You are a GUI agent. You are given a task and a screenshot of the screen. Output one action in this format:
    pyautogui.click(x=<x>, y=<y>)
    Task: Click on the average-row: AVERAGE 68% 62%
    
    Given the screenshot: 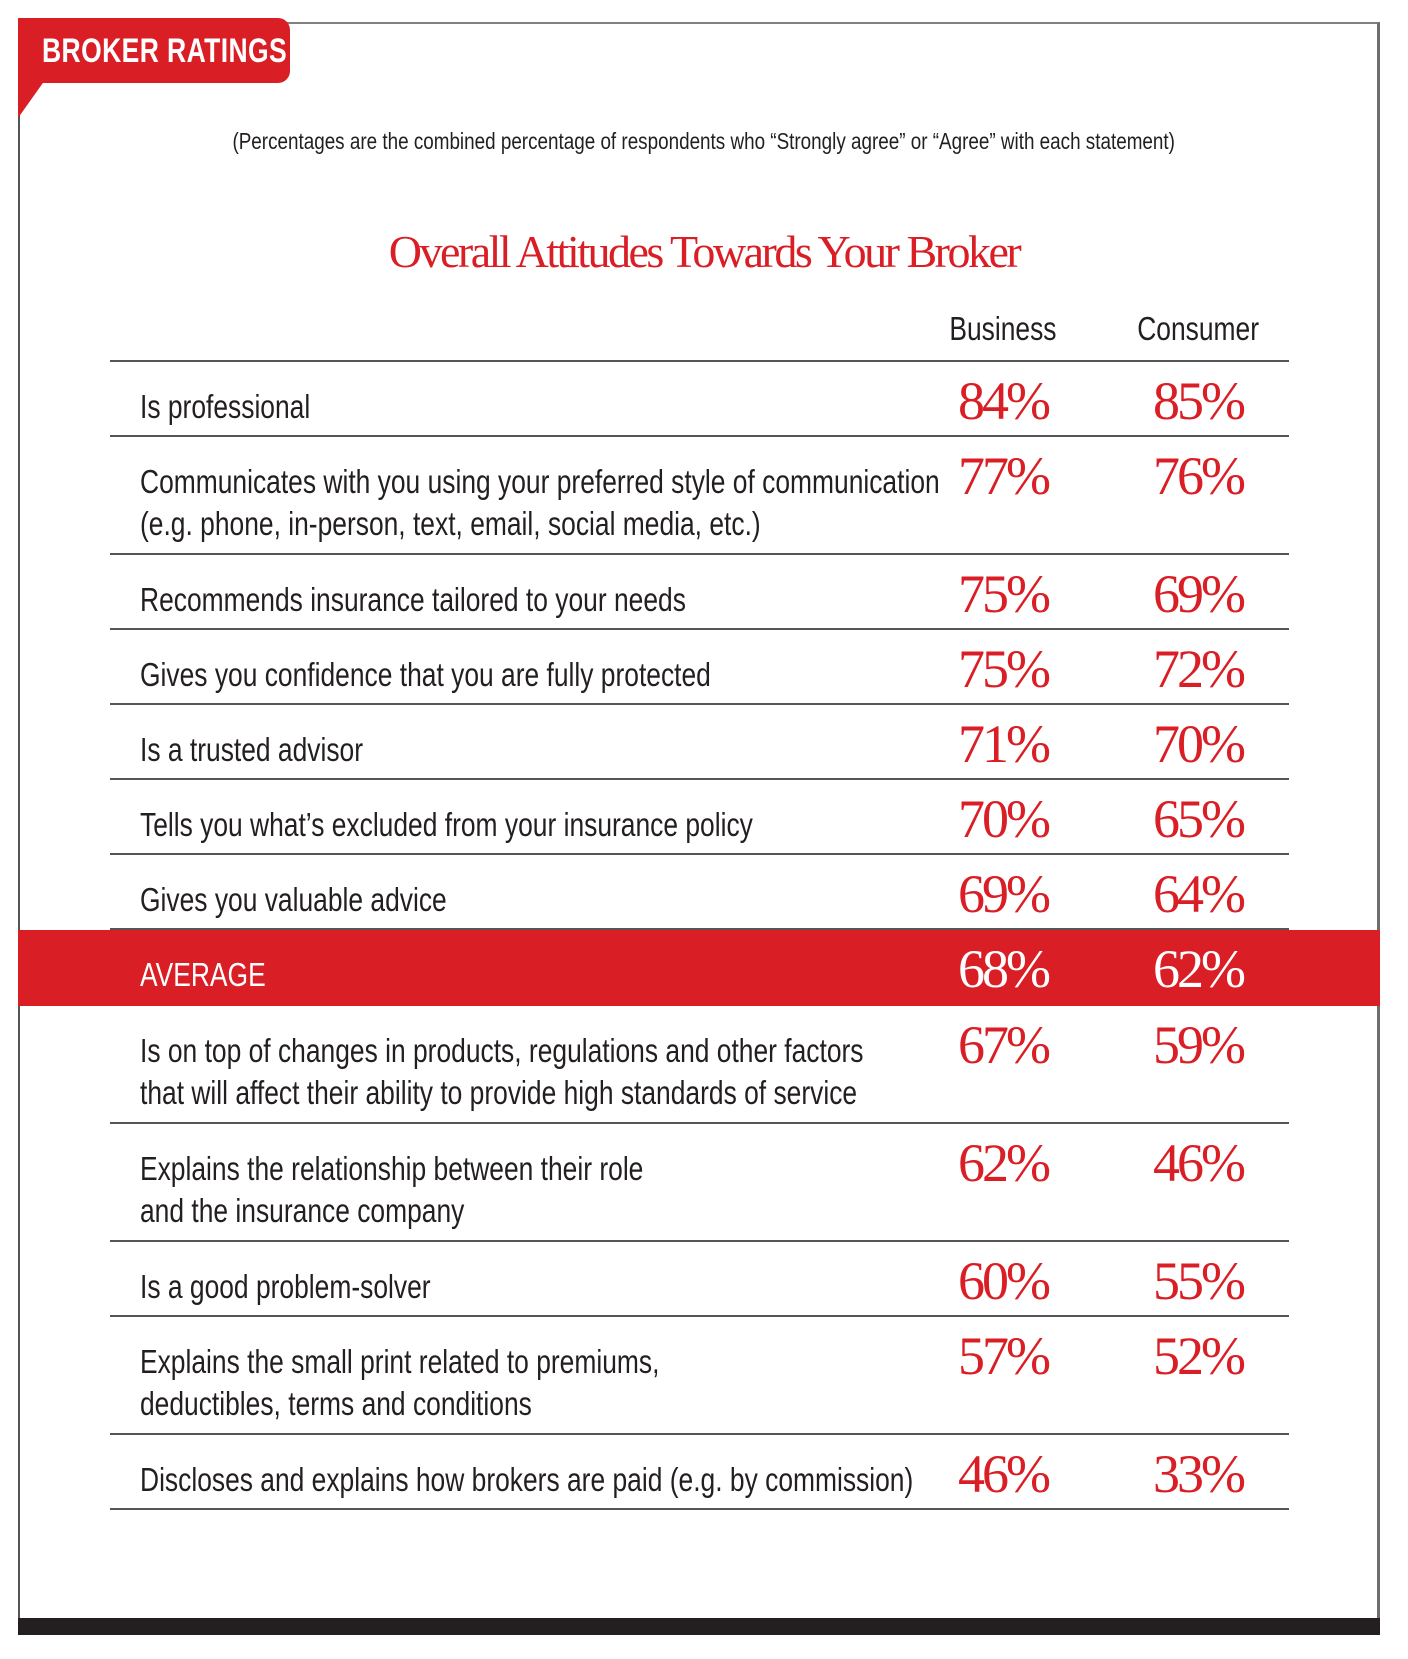 What is the action you would take?
    pyautogui.click(x=699, y=968)
    